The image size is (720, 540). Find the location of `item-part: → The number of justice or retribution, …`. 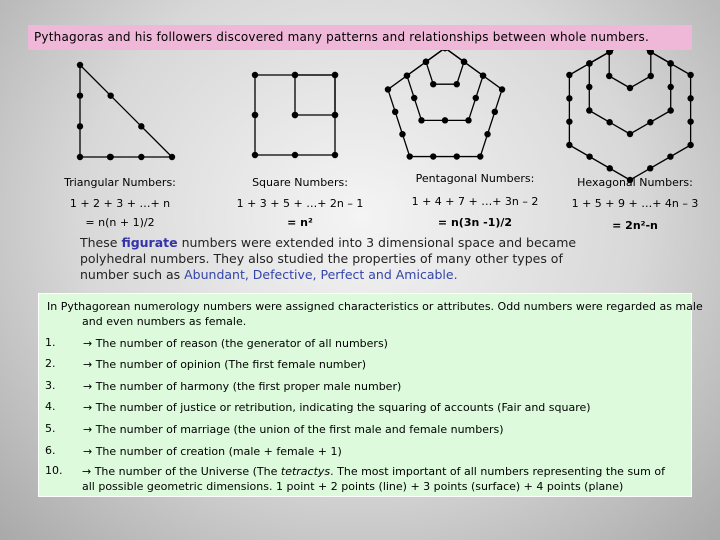

item-part: → The number of justice or retribution, … is located at coordinates (337, 407).